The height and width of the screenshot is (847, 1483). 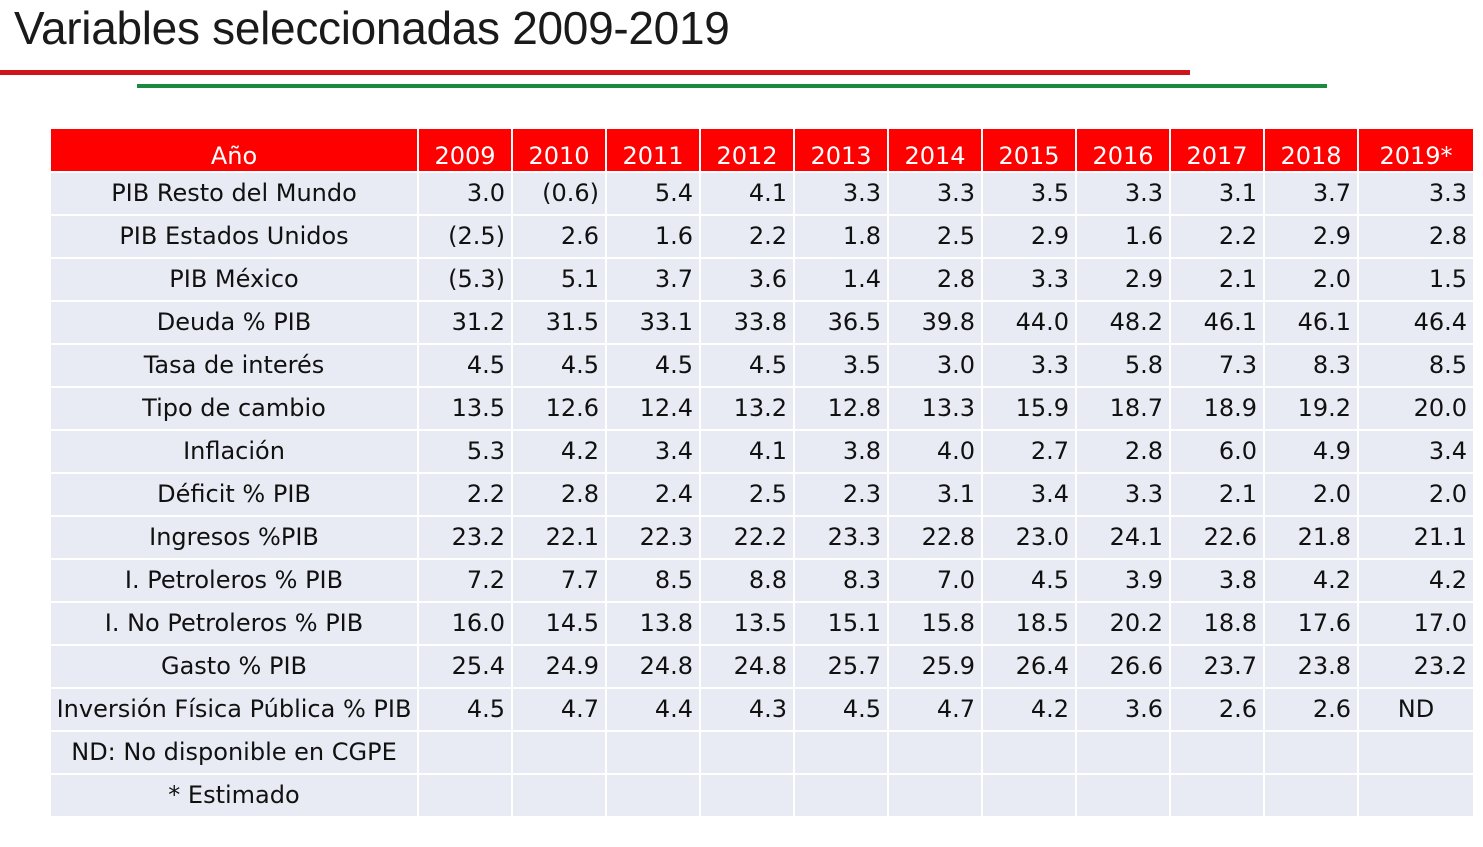 I want to click on table-cell: 3.9, so click(x=1123, y=580).